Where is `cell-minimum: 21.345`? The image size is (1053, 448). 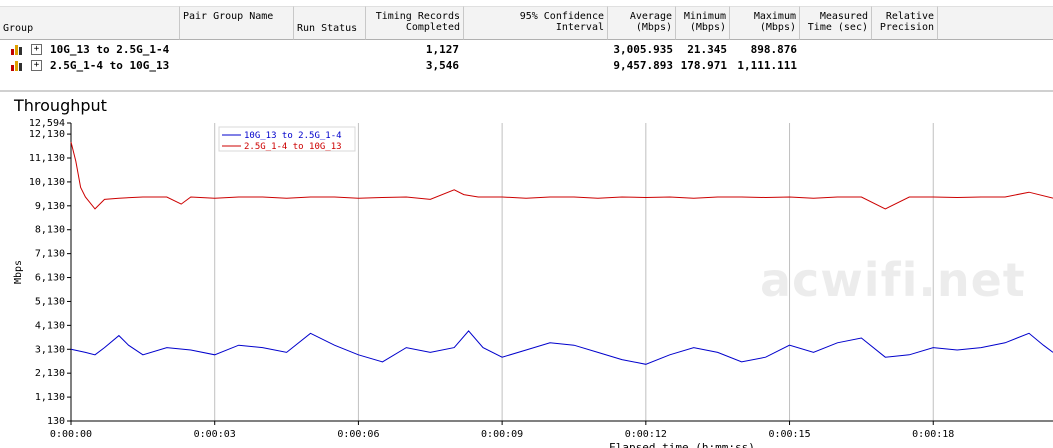
cell-minimum: 21.345 is located at coordinates (707, 49).